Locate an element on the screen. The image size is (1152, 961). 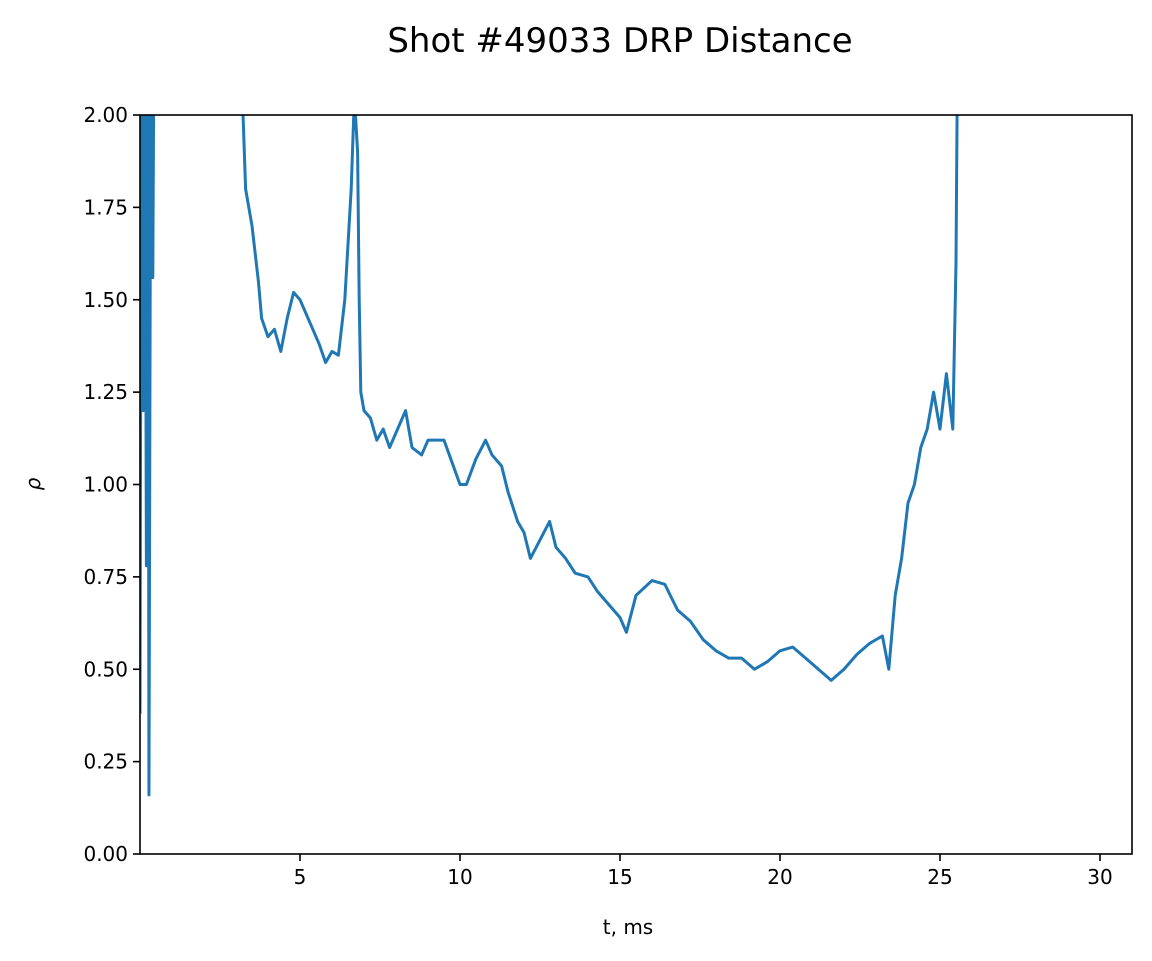
y-tick-label: 0.25 is located at coordinates (105, 762).